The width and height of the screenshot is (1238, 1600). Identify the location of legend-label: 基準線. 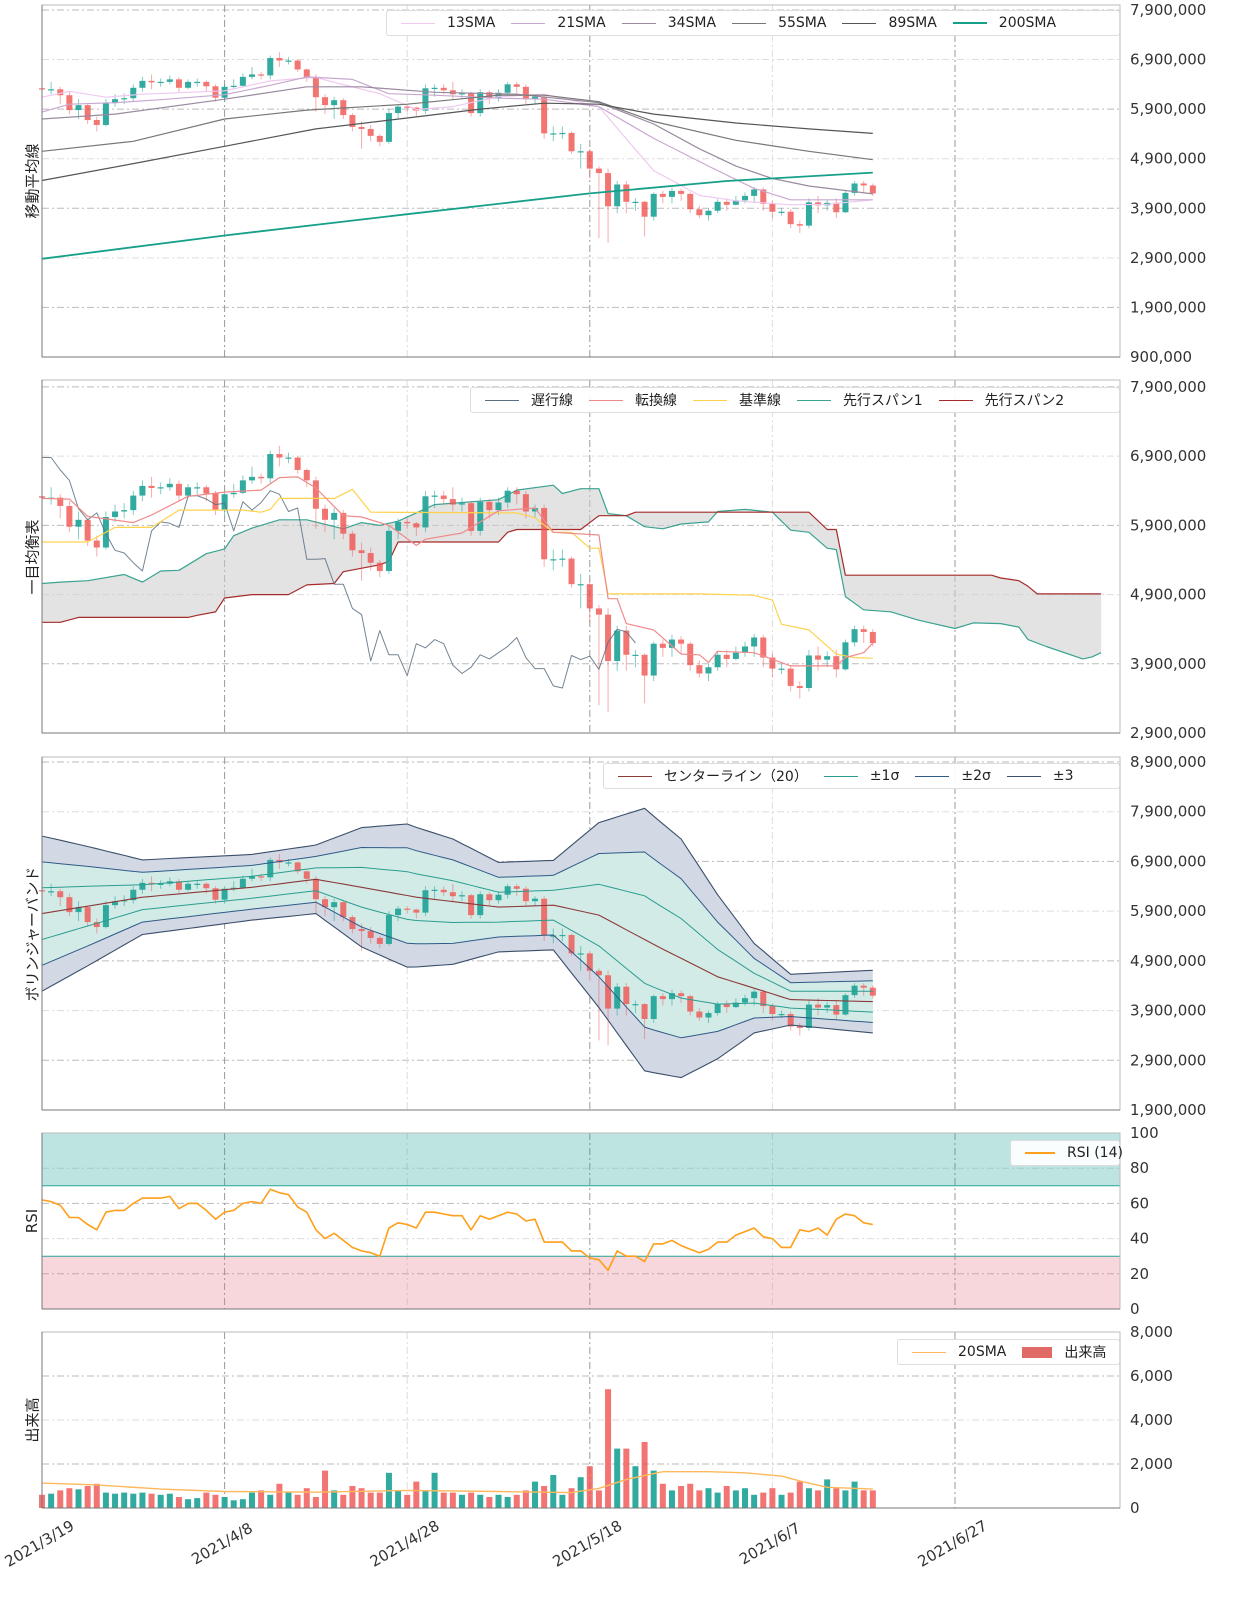
(760, 401).